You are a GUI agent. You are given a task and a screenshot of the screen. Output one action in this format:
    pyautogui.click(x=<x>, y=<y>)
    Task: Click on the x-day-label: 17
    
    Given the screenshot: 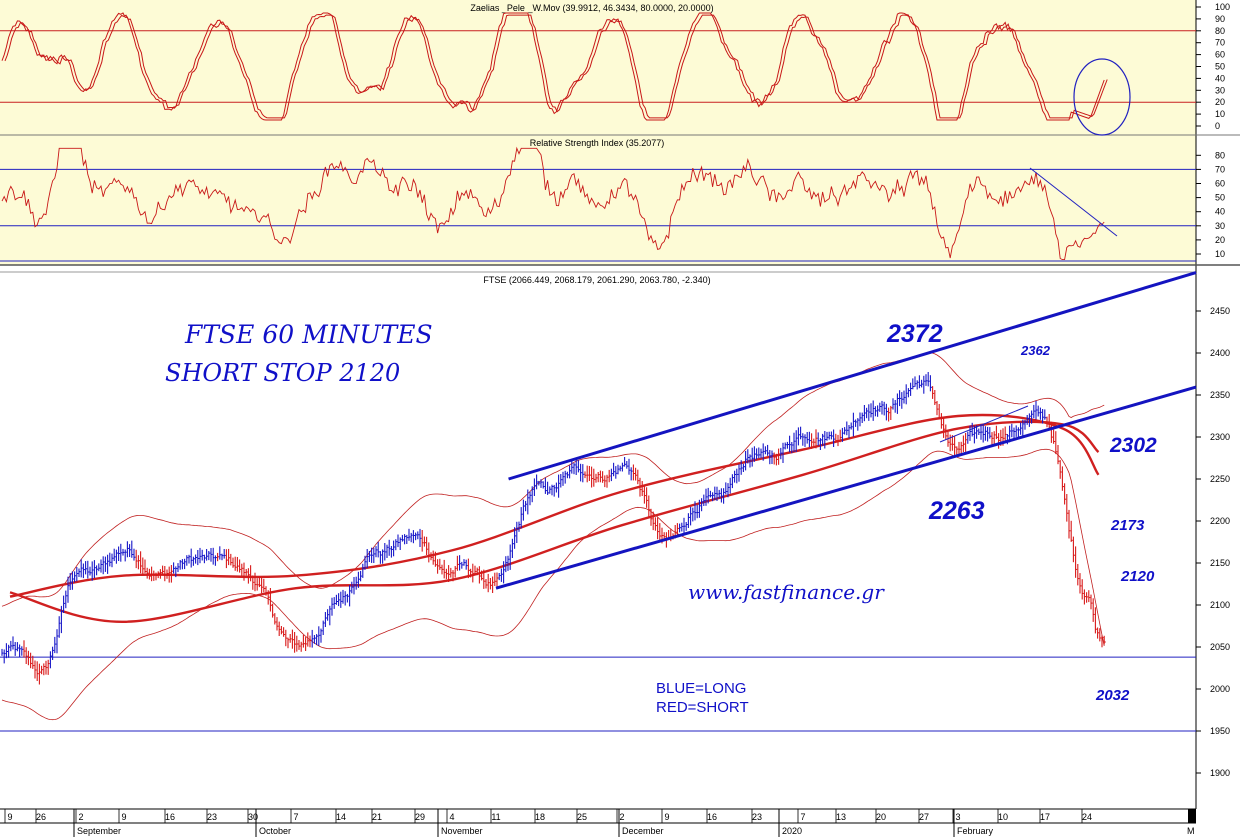 What is the action you would take?
    pyautogui.click(x=1045, y=817)
    